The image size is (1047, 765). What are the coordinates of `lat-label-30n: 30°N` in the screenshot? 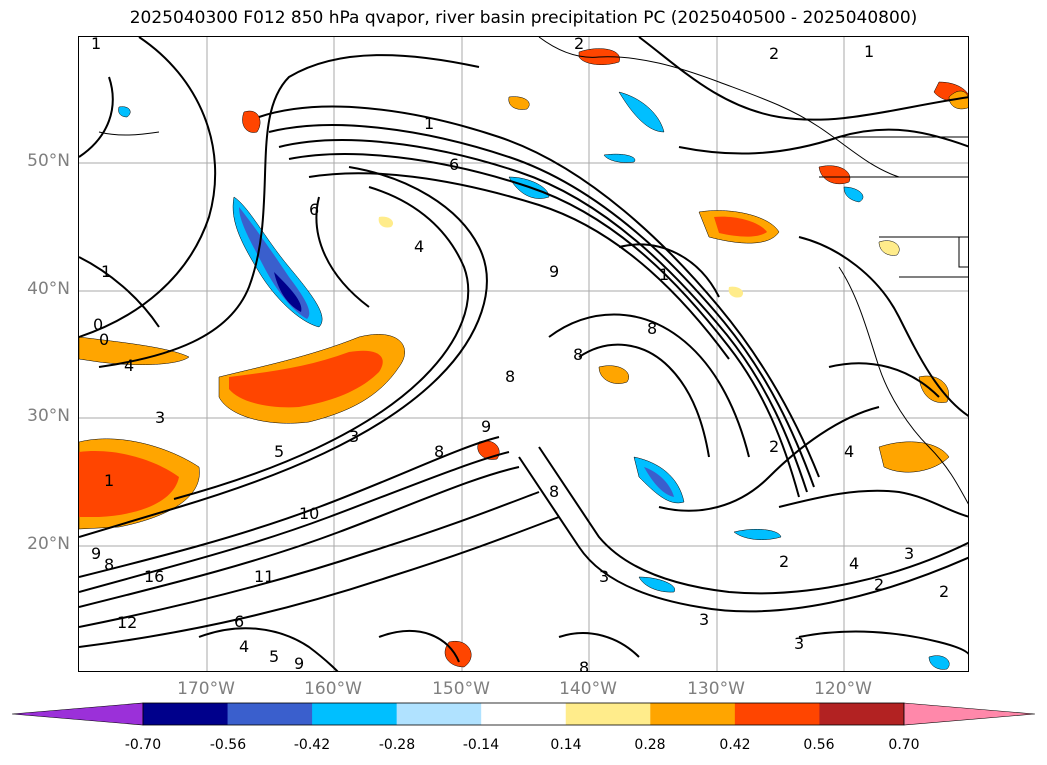 It's located at (48, 416).